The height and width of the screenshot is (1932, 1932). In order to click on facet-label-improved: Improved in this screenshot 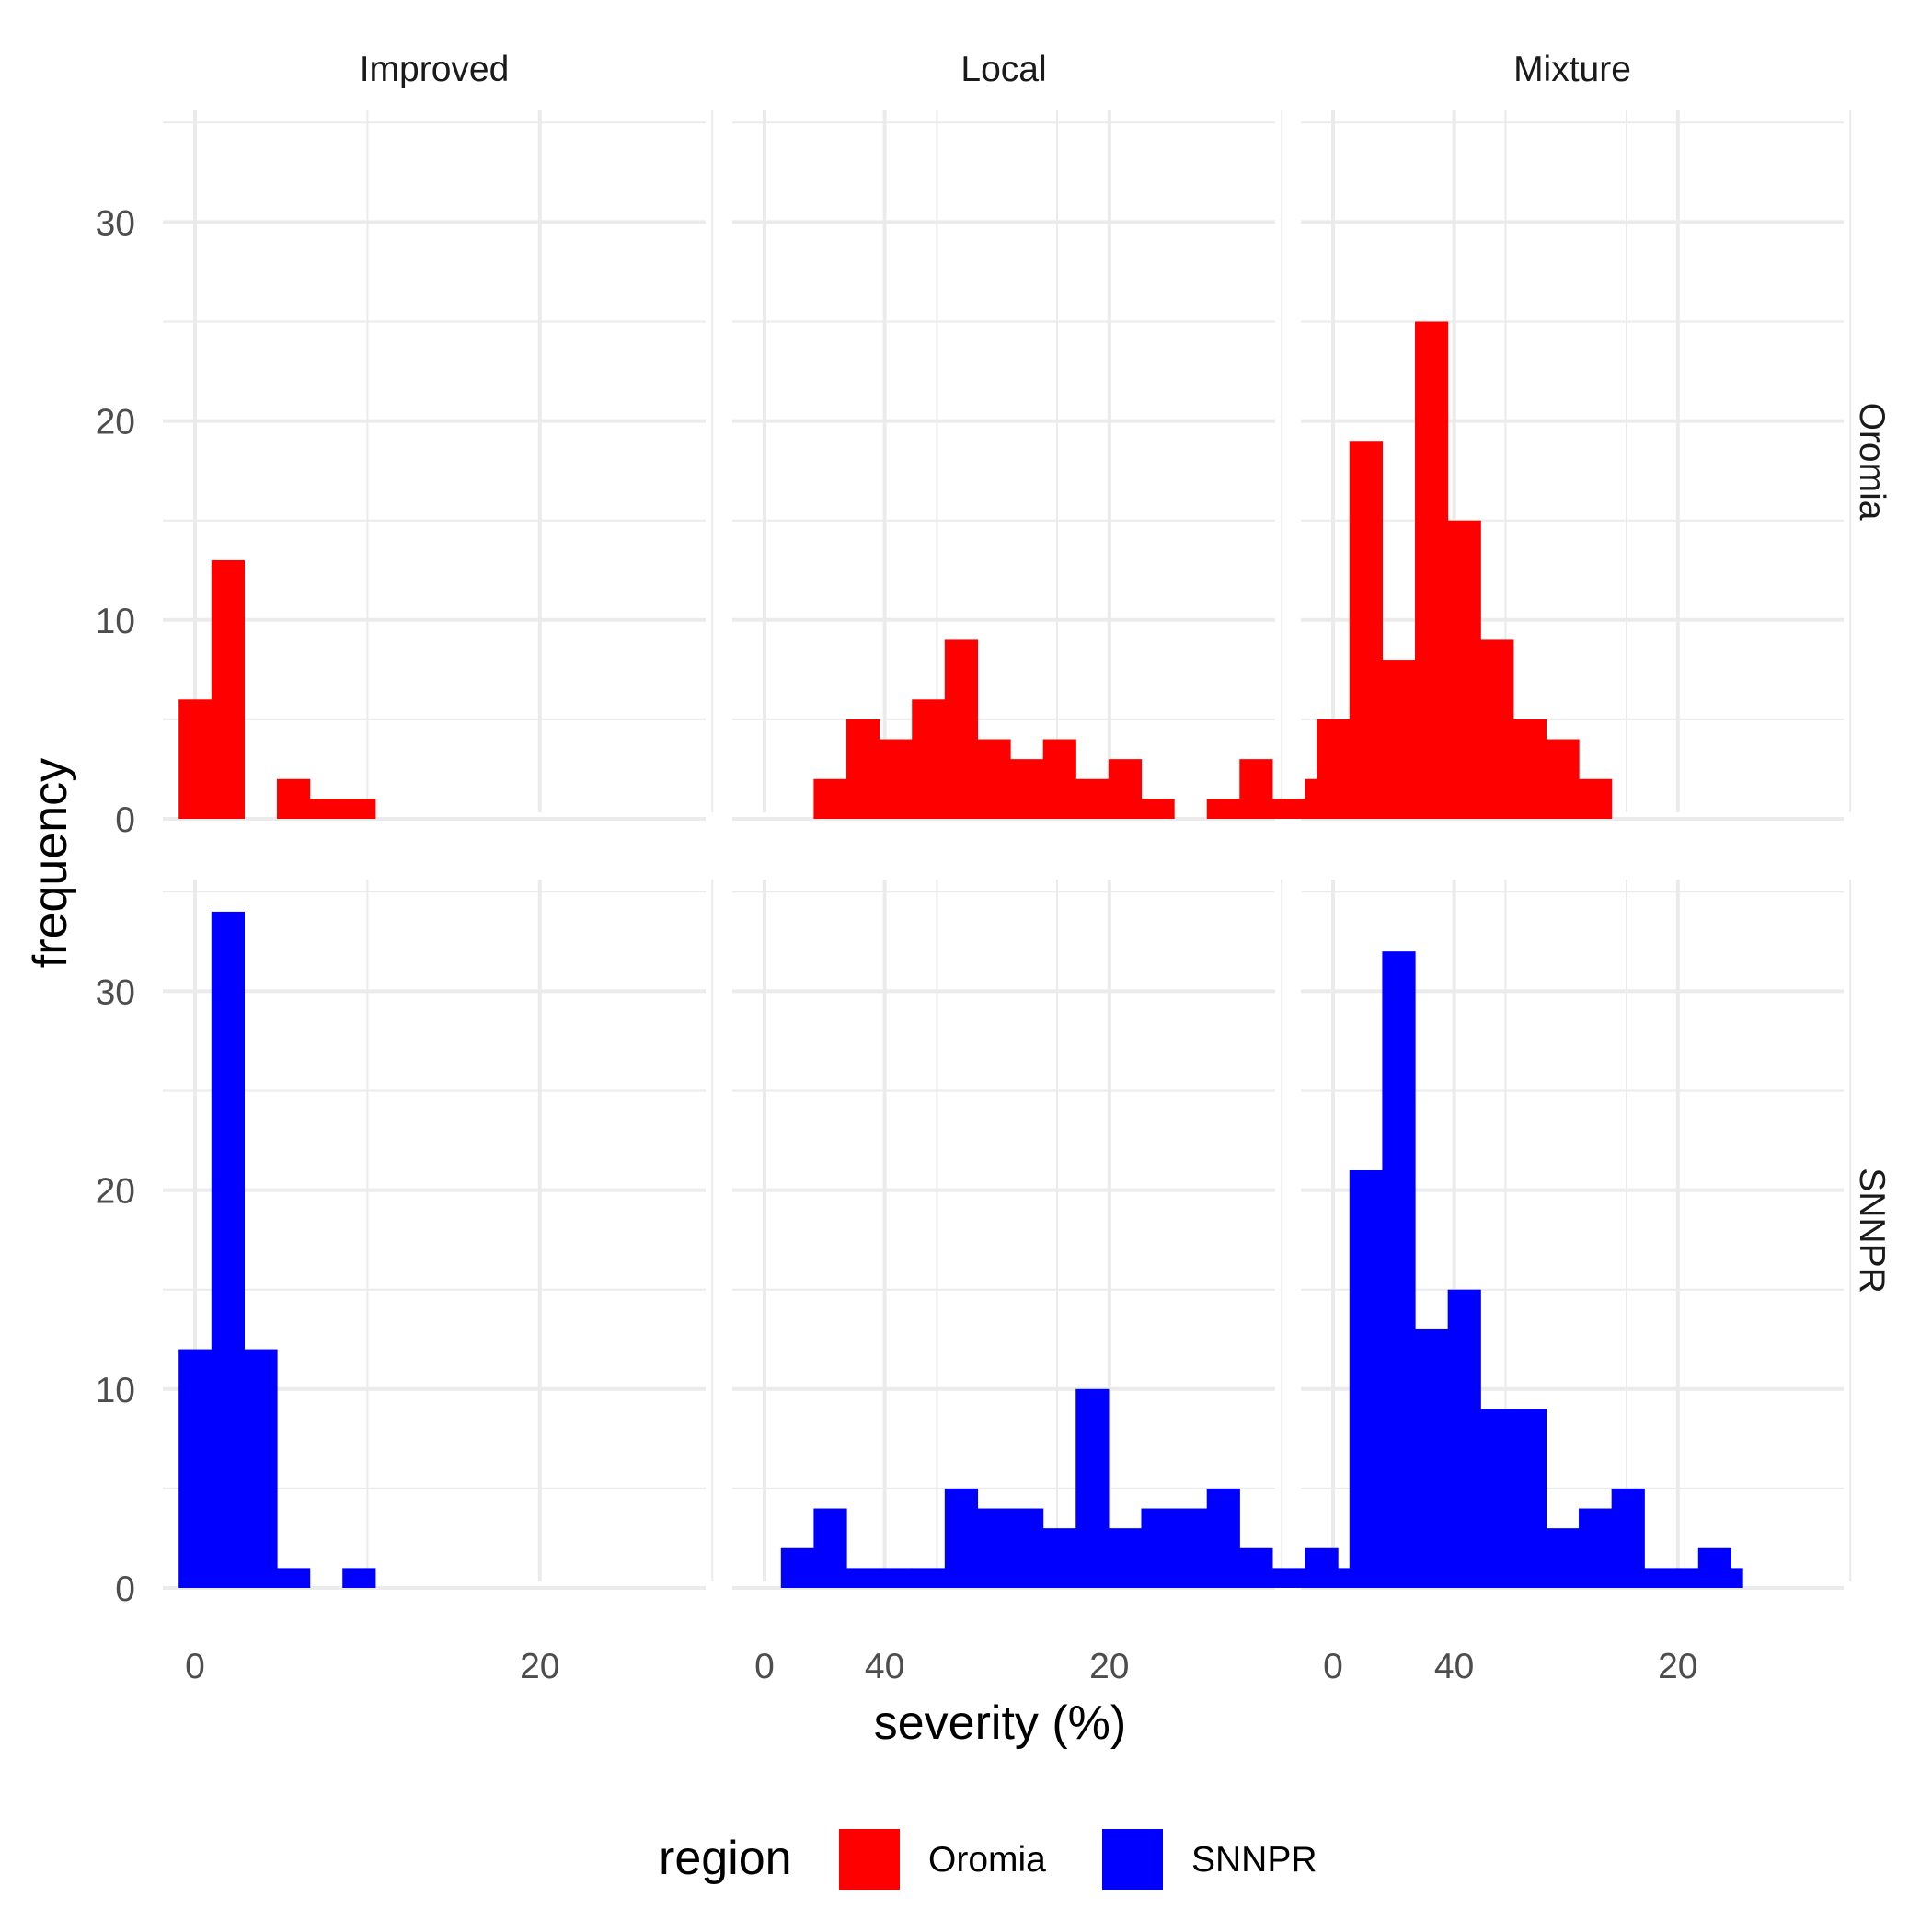, I will do `click(435, 69)`.